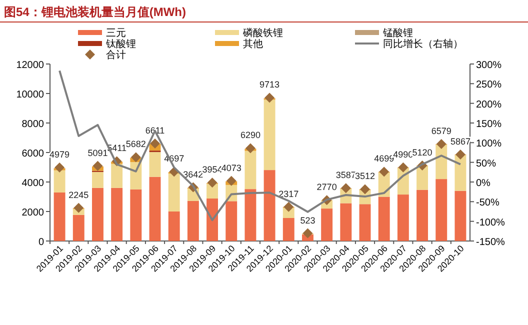  What do you see at coordinates (136, 144) in the screenshot?
I see `data-label: 5682` at bounding box center [136, 144].